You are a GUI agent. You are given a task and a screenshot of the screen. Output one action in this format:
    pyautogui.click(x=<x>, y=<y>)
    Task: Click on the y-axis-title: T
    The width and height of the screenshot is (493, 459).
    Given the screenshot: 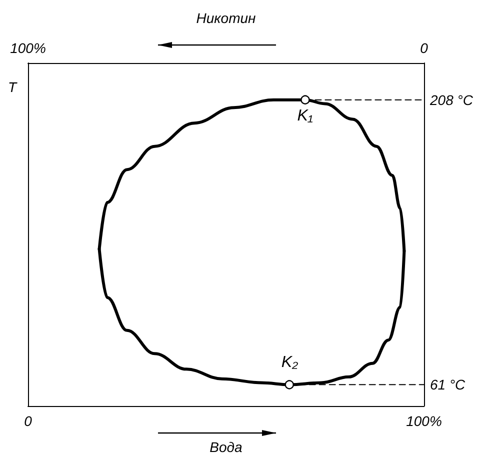 What is the action you would take?
    pyautogui.click(x=13, y=87)
    